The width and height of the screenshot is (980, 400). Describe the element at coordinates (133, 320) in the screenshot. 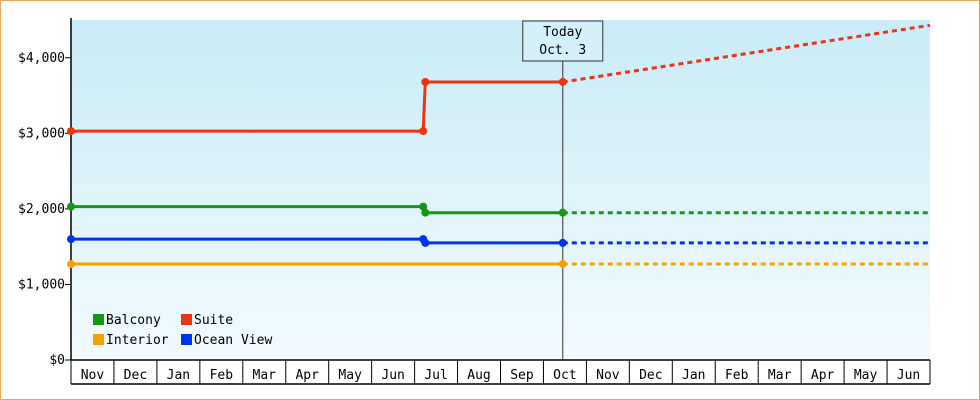

I see `legend-label: Balcony` at that location.